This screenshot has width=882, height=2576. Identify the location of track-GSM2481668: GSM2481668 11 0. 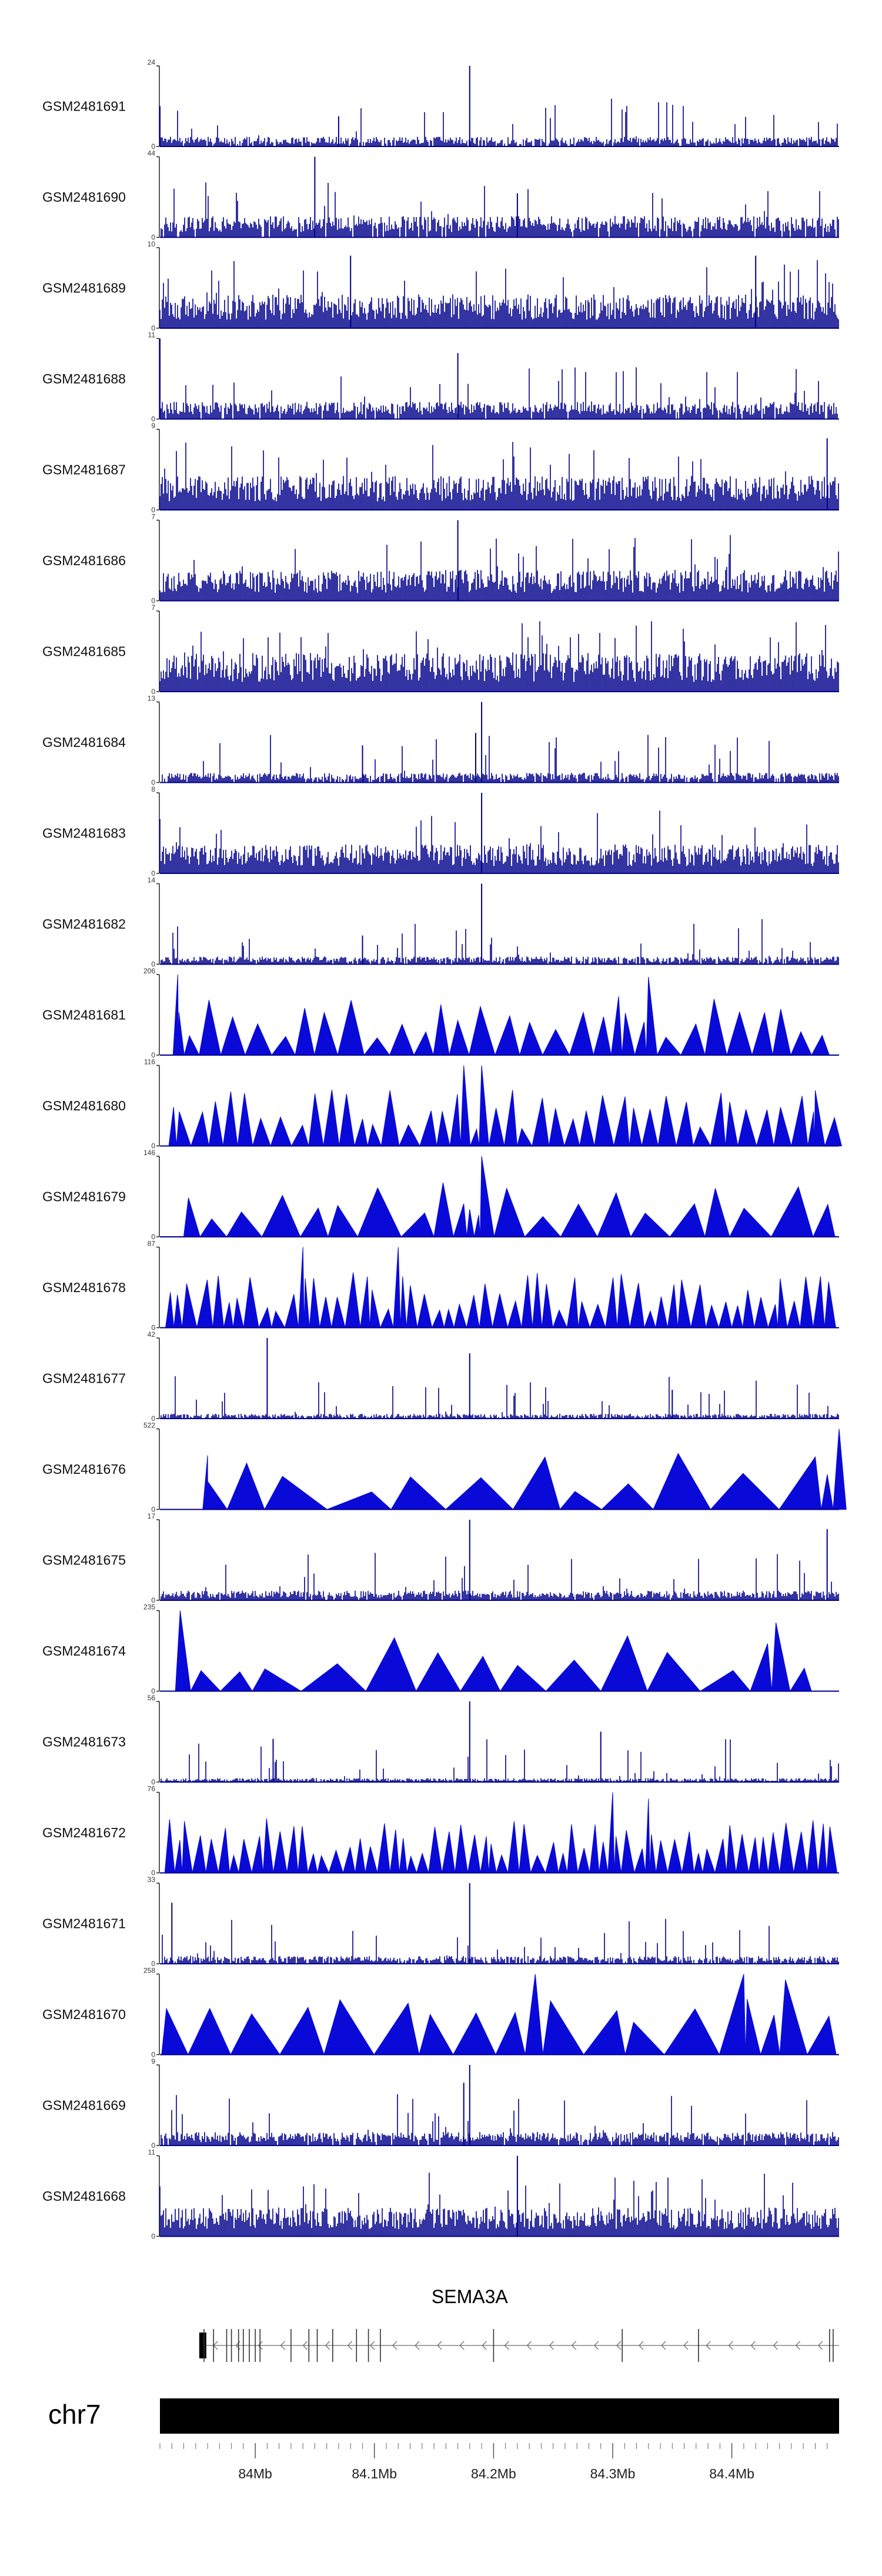
(440, 2194).